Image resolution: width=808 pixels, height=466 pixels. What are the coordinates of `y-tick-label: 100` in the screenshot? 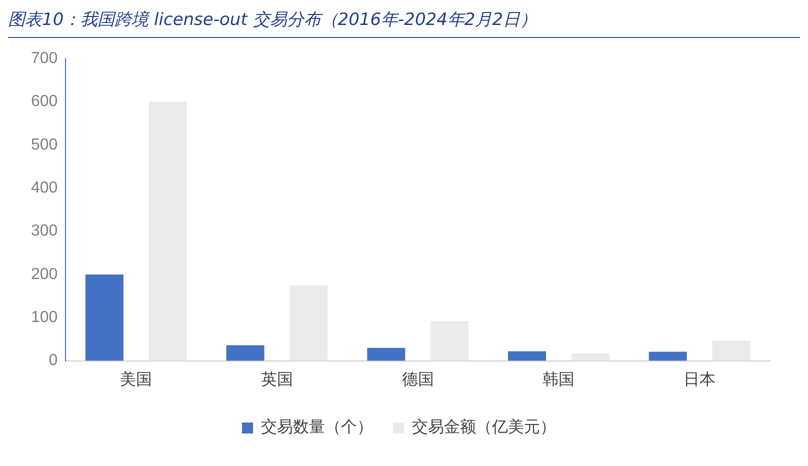 It's located at (44, 317).